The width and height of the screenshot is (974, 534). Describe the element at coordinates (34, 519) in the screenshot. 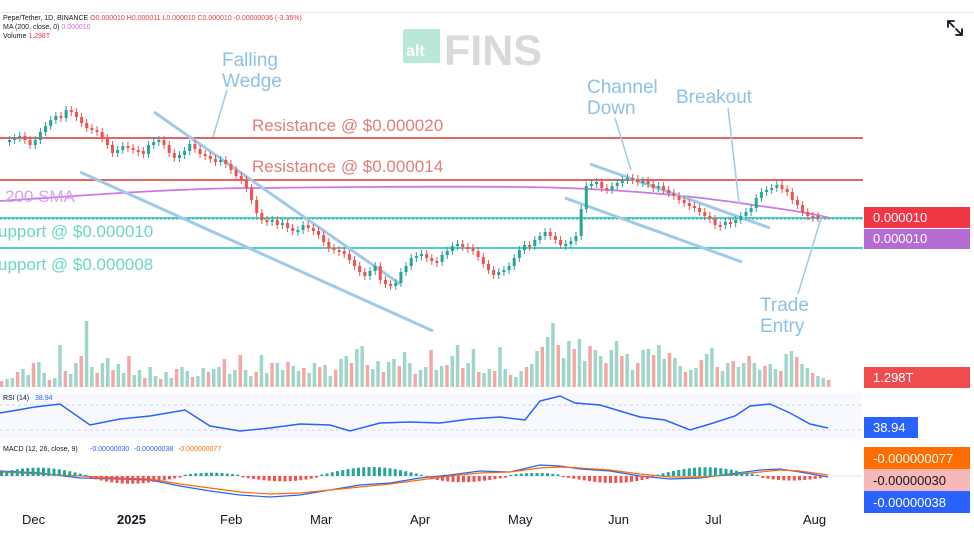

I see `x-label-dec: Dec` at that location.